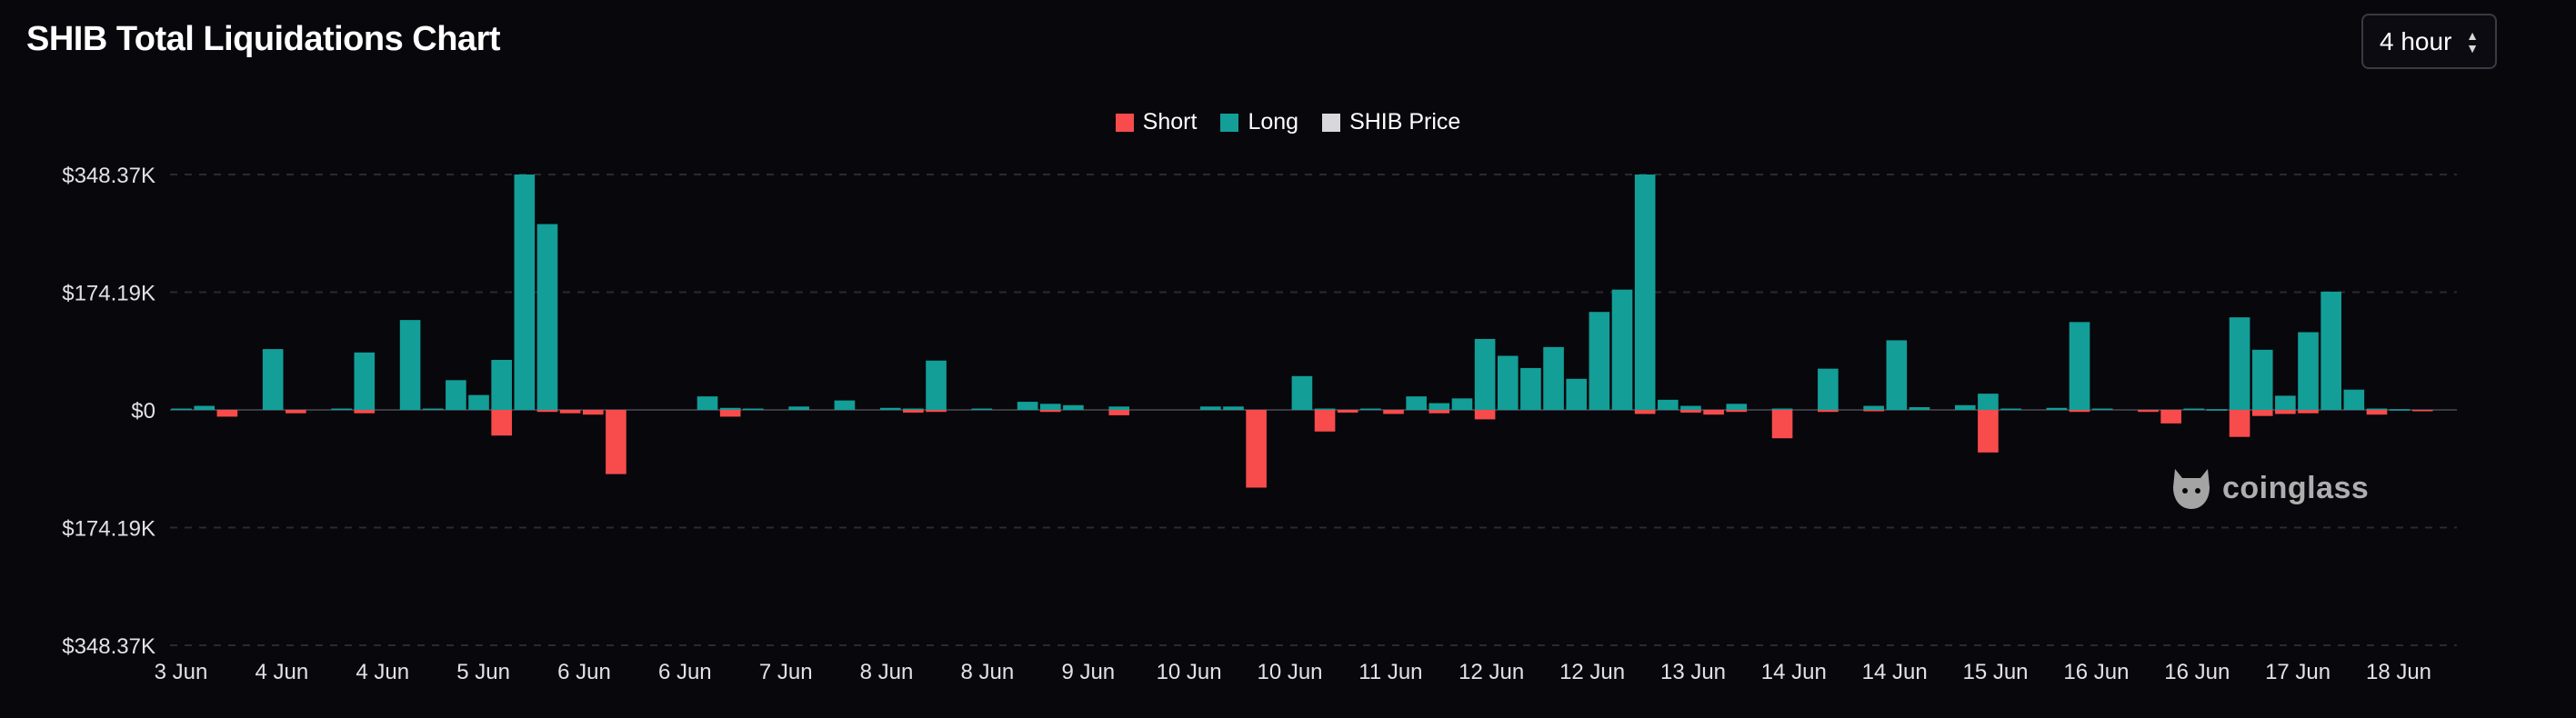  What do you see at coordinates (1391, 122) in the screenshot?
I see `legend-item-shib-price: SHIB Price` at bounding box center [1391, 122].